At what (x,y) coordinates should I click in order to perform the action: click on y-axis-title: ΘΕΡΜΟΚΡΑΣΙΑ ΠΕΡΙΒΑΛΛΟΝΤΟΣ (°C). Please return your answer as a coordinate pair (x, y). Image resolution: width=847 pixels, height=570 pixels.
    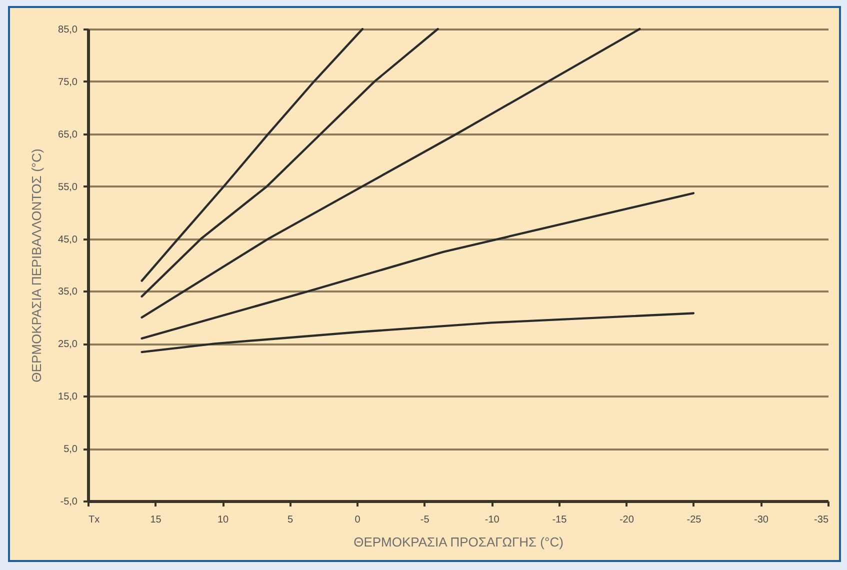
    Looking at the image, I should click on (36, 265).